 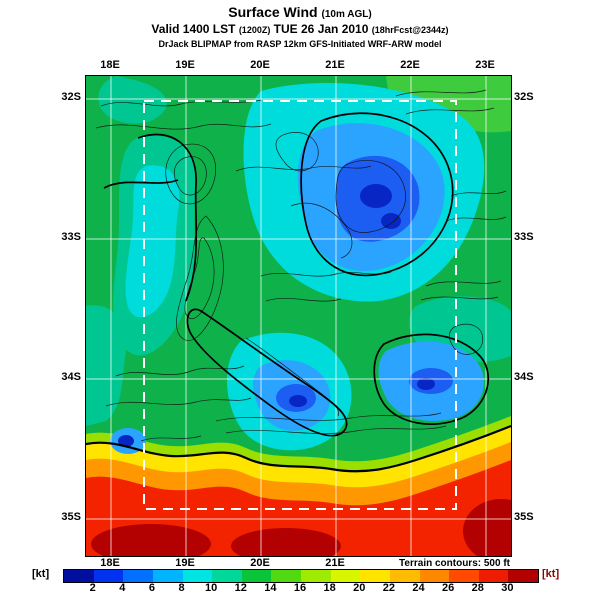 What do you see at coordinates (260, 563) in the screenshot?
I see `lon-label-bottom: 20E` at bounding box center [260, 563].